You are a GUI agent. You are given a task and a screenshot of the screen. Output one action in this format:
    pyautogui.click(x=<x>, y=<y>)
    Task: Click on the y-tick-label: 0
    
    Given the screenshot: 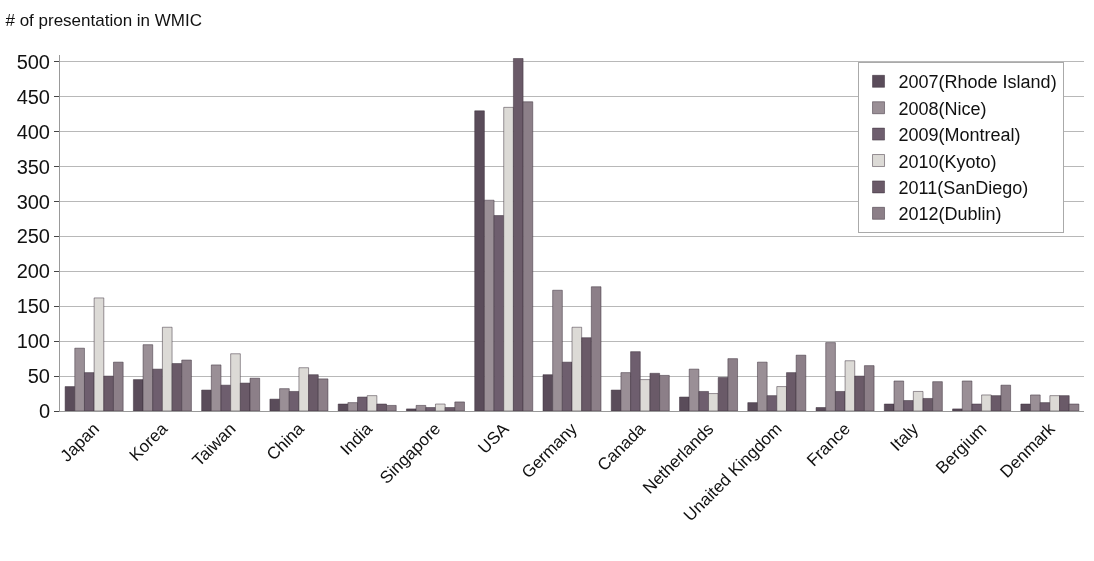 What is the action you would take?
    pyautogui.click(x=44, y=411)
    